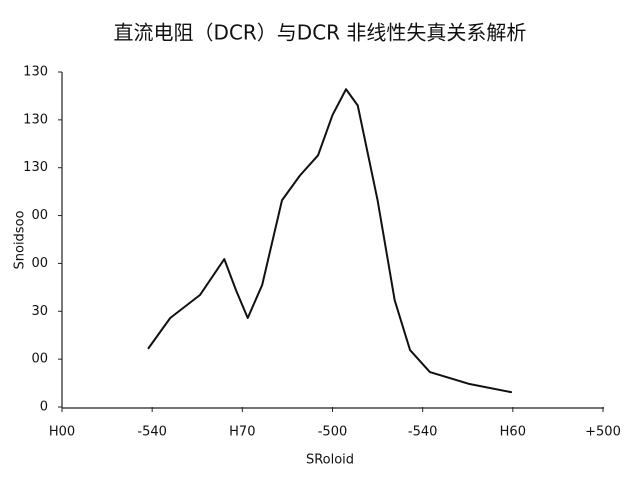 The image size is (640, 480). Describe the element at coordinates (330, 460) in the screenshot. I see `x-axis-title: SRoloid` at that location.